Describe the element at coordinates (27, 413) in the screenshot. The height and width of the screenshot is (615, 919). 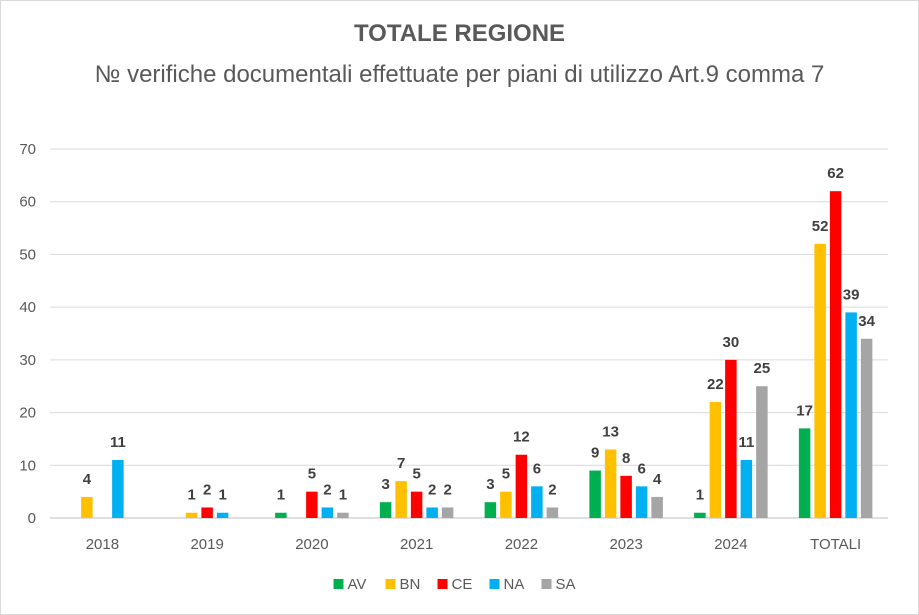
I see `y-tick-label: 20` at that location.